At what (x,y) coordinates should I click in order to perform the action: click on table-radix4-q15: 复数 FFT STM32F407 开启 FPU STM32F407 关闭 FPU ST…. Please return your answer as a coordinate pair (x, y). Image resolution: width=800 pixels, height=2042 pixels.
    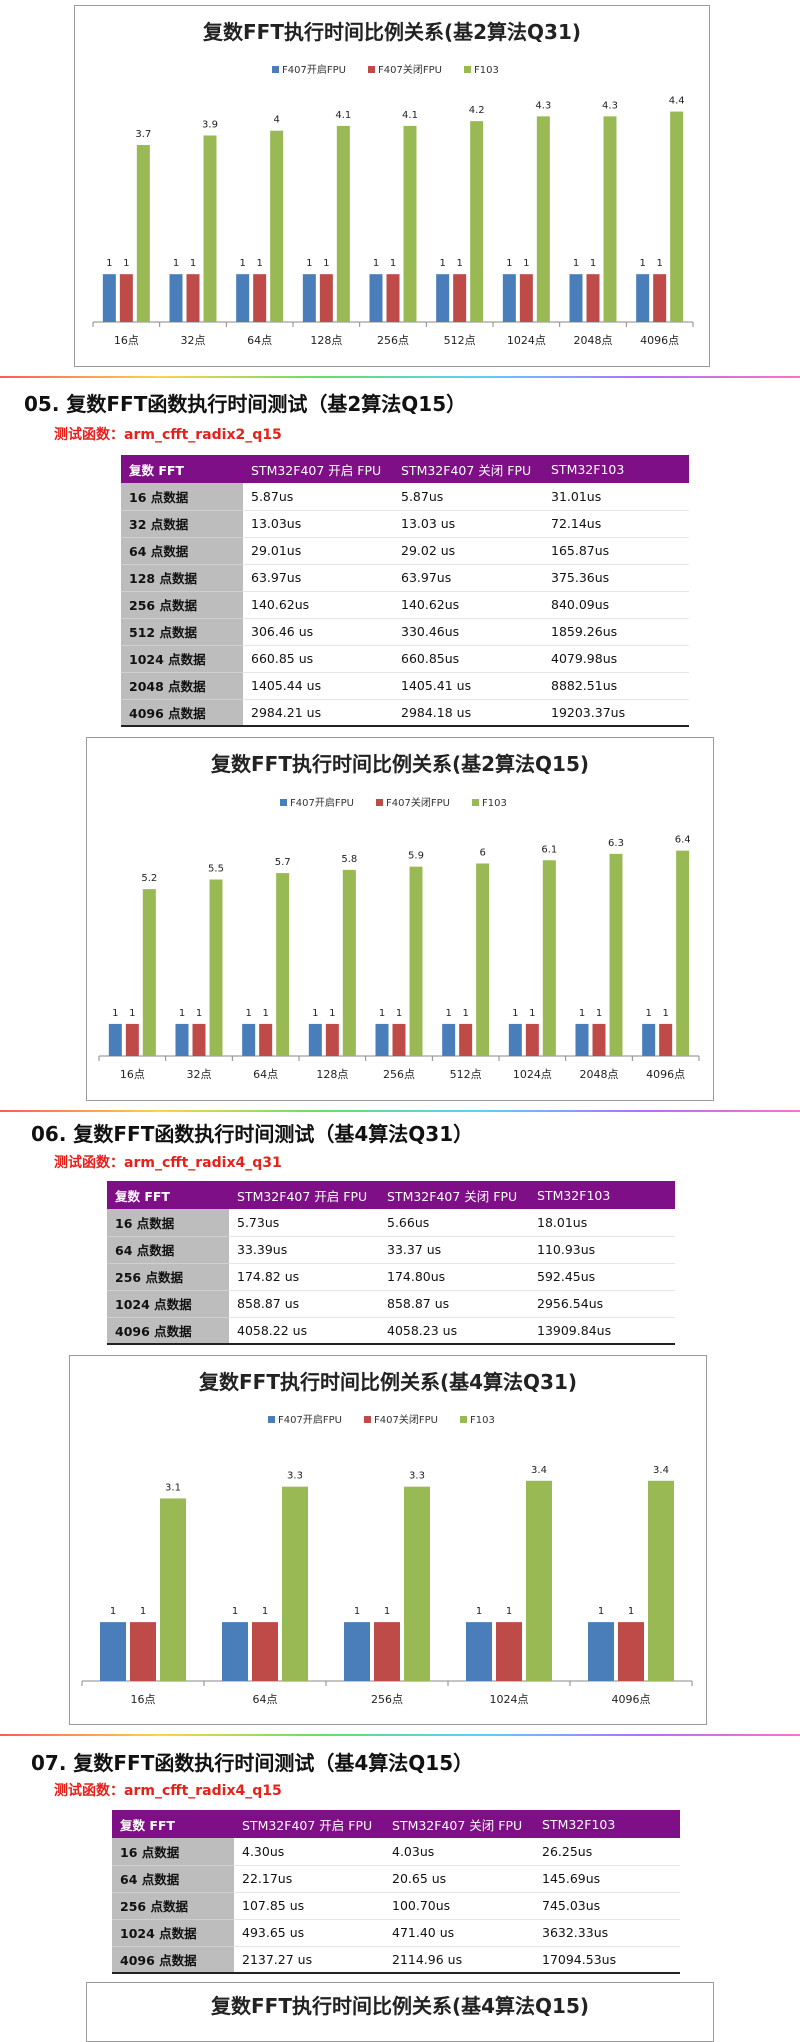
    Looking at the image, I should click on (396, 1892).